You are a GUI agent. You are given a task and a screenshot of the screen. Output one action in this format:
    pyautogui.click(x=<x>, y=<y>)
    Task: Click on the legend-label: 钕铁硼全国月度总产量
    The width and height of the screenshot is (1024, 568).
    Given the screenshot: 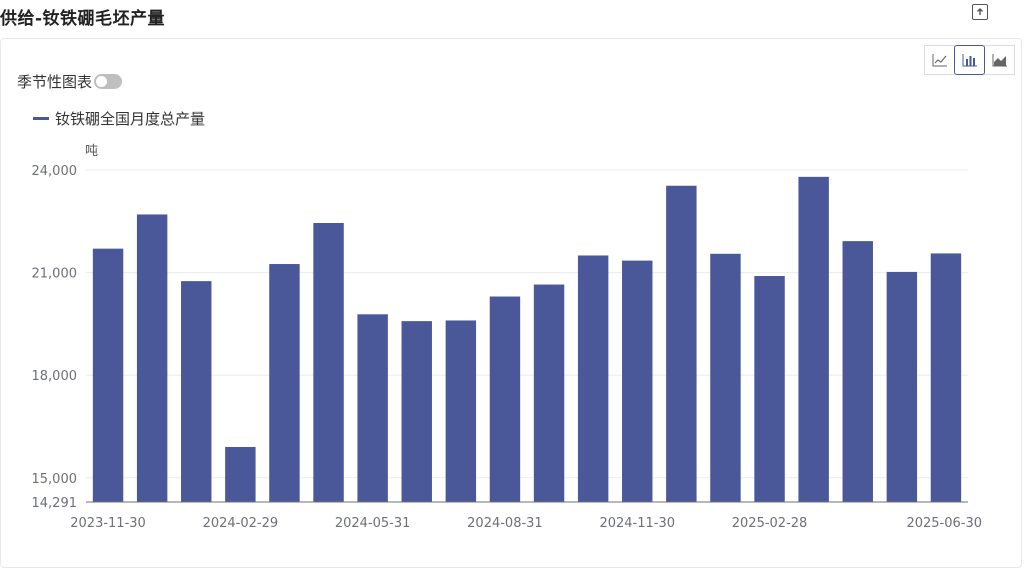 What is the action you would take?
    pyautogui.click(x=130, y=119)
    